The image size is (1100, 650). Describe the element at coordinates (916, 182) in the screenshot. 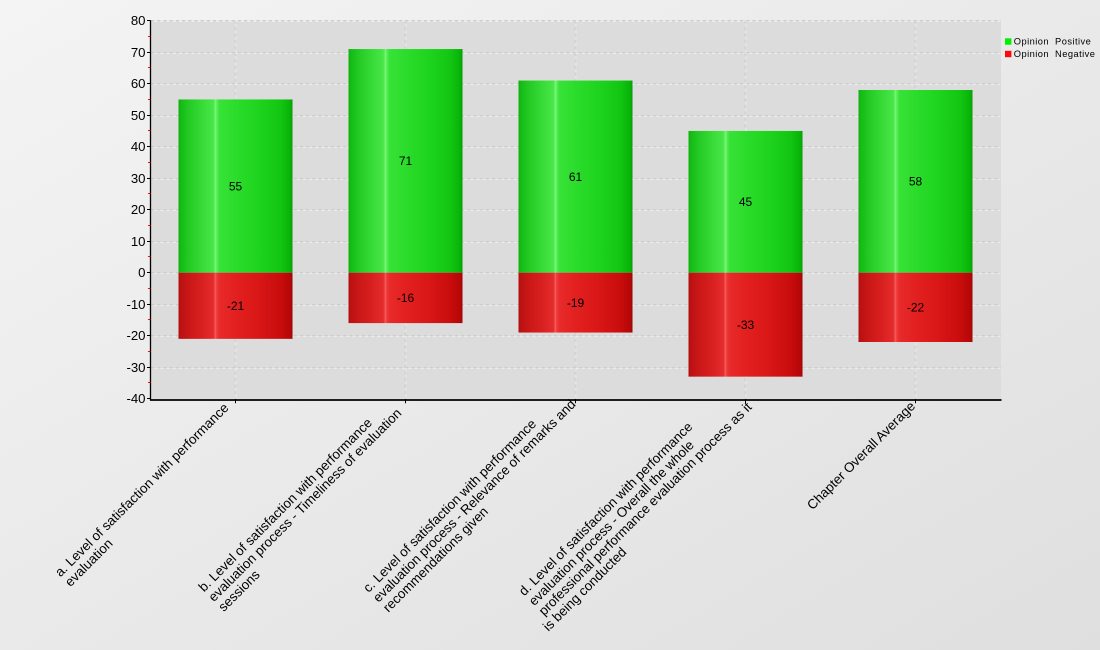

I see `svg-text: 58` at that location.